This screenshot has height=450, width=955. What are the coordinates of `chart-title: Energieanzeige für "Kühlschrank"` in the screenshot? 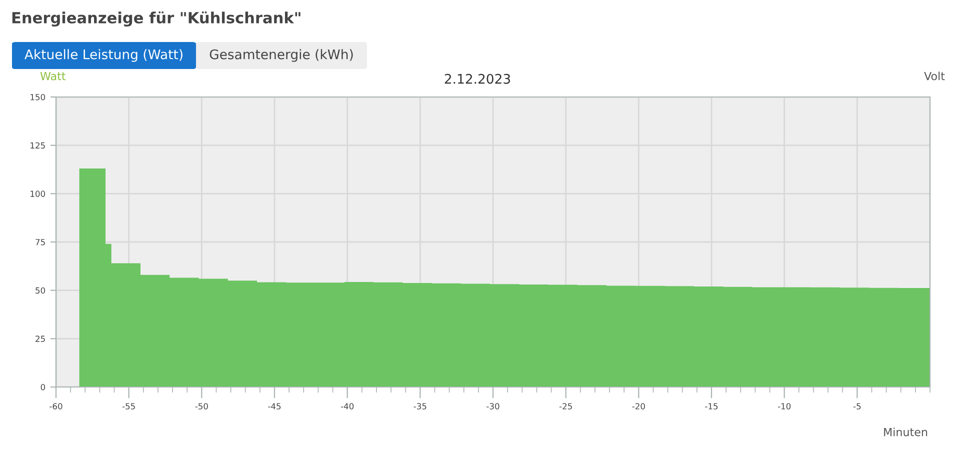 It's located at (156, 19).